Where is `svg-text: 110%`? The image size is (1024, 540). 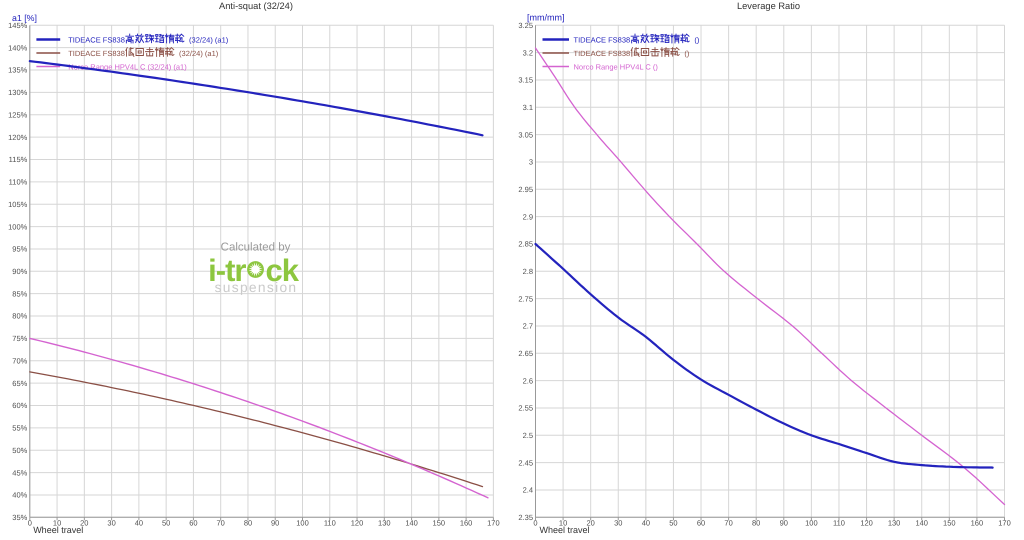
svg-text: 110% is located at coordinates (18, 182).